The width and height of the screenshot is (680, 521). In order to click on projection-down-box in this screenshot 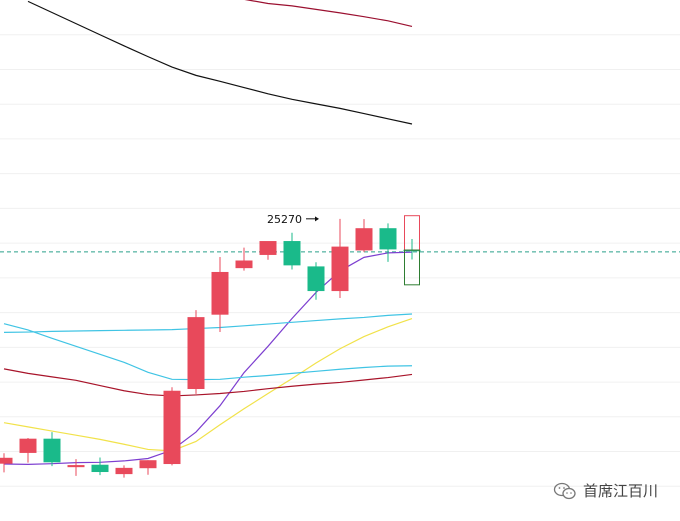, I will do `click(412, 267)`.